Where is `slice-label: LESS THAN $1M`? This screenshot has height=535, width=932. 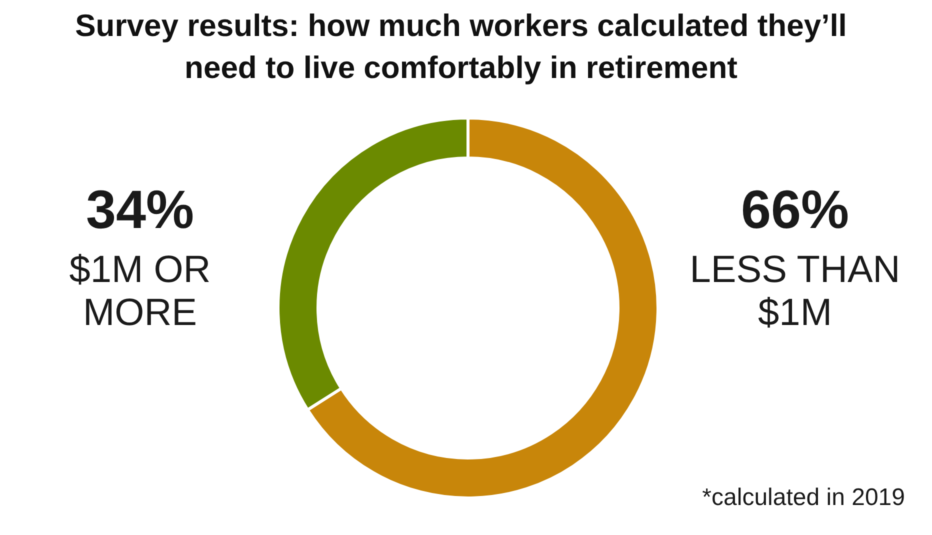
slice-label: LESS THAN $1M is located at coordinates (795, 291).